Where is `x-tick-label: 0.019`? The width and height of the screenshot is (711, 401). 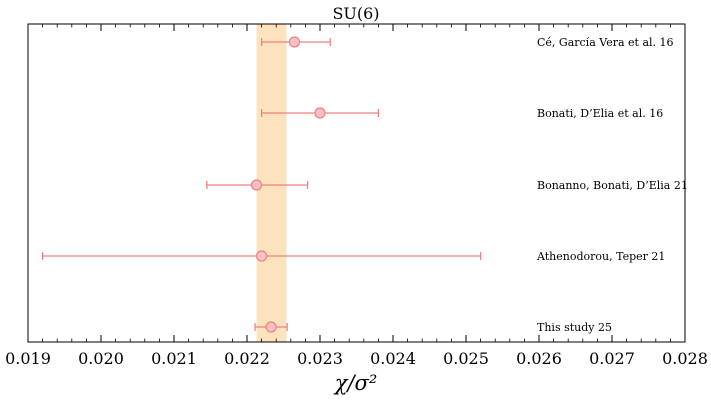 x-tick-label: 0.019 is located at coordinates (28, 358).